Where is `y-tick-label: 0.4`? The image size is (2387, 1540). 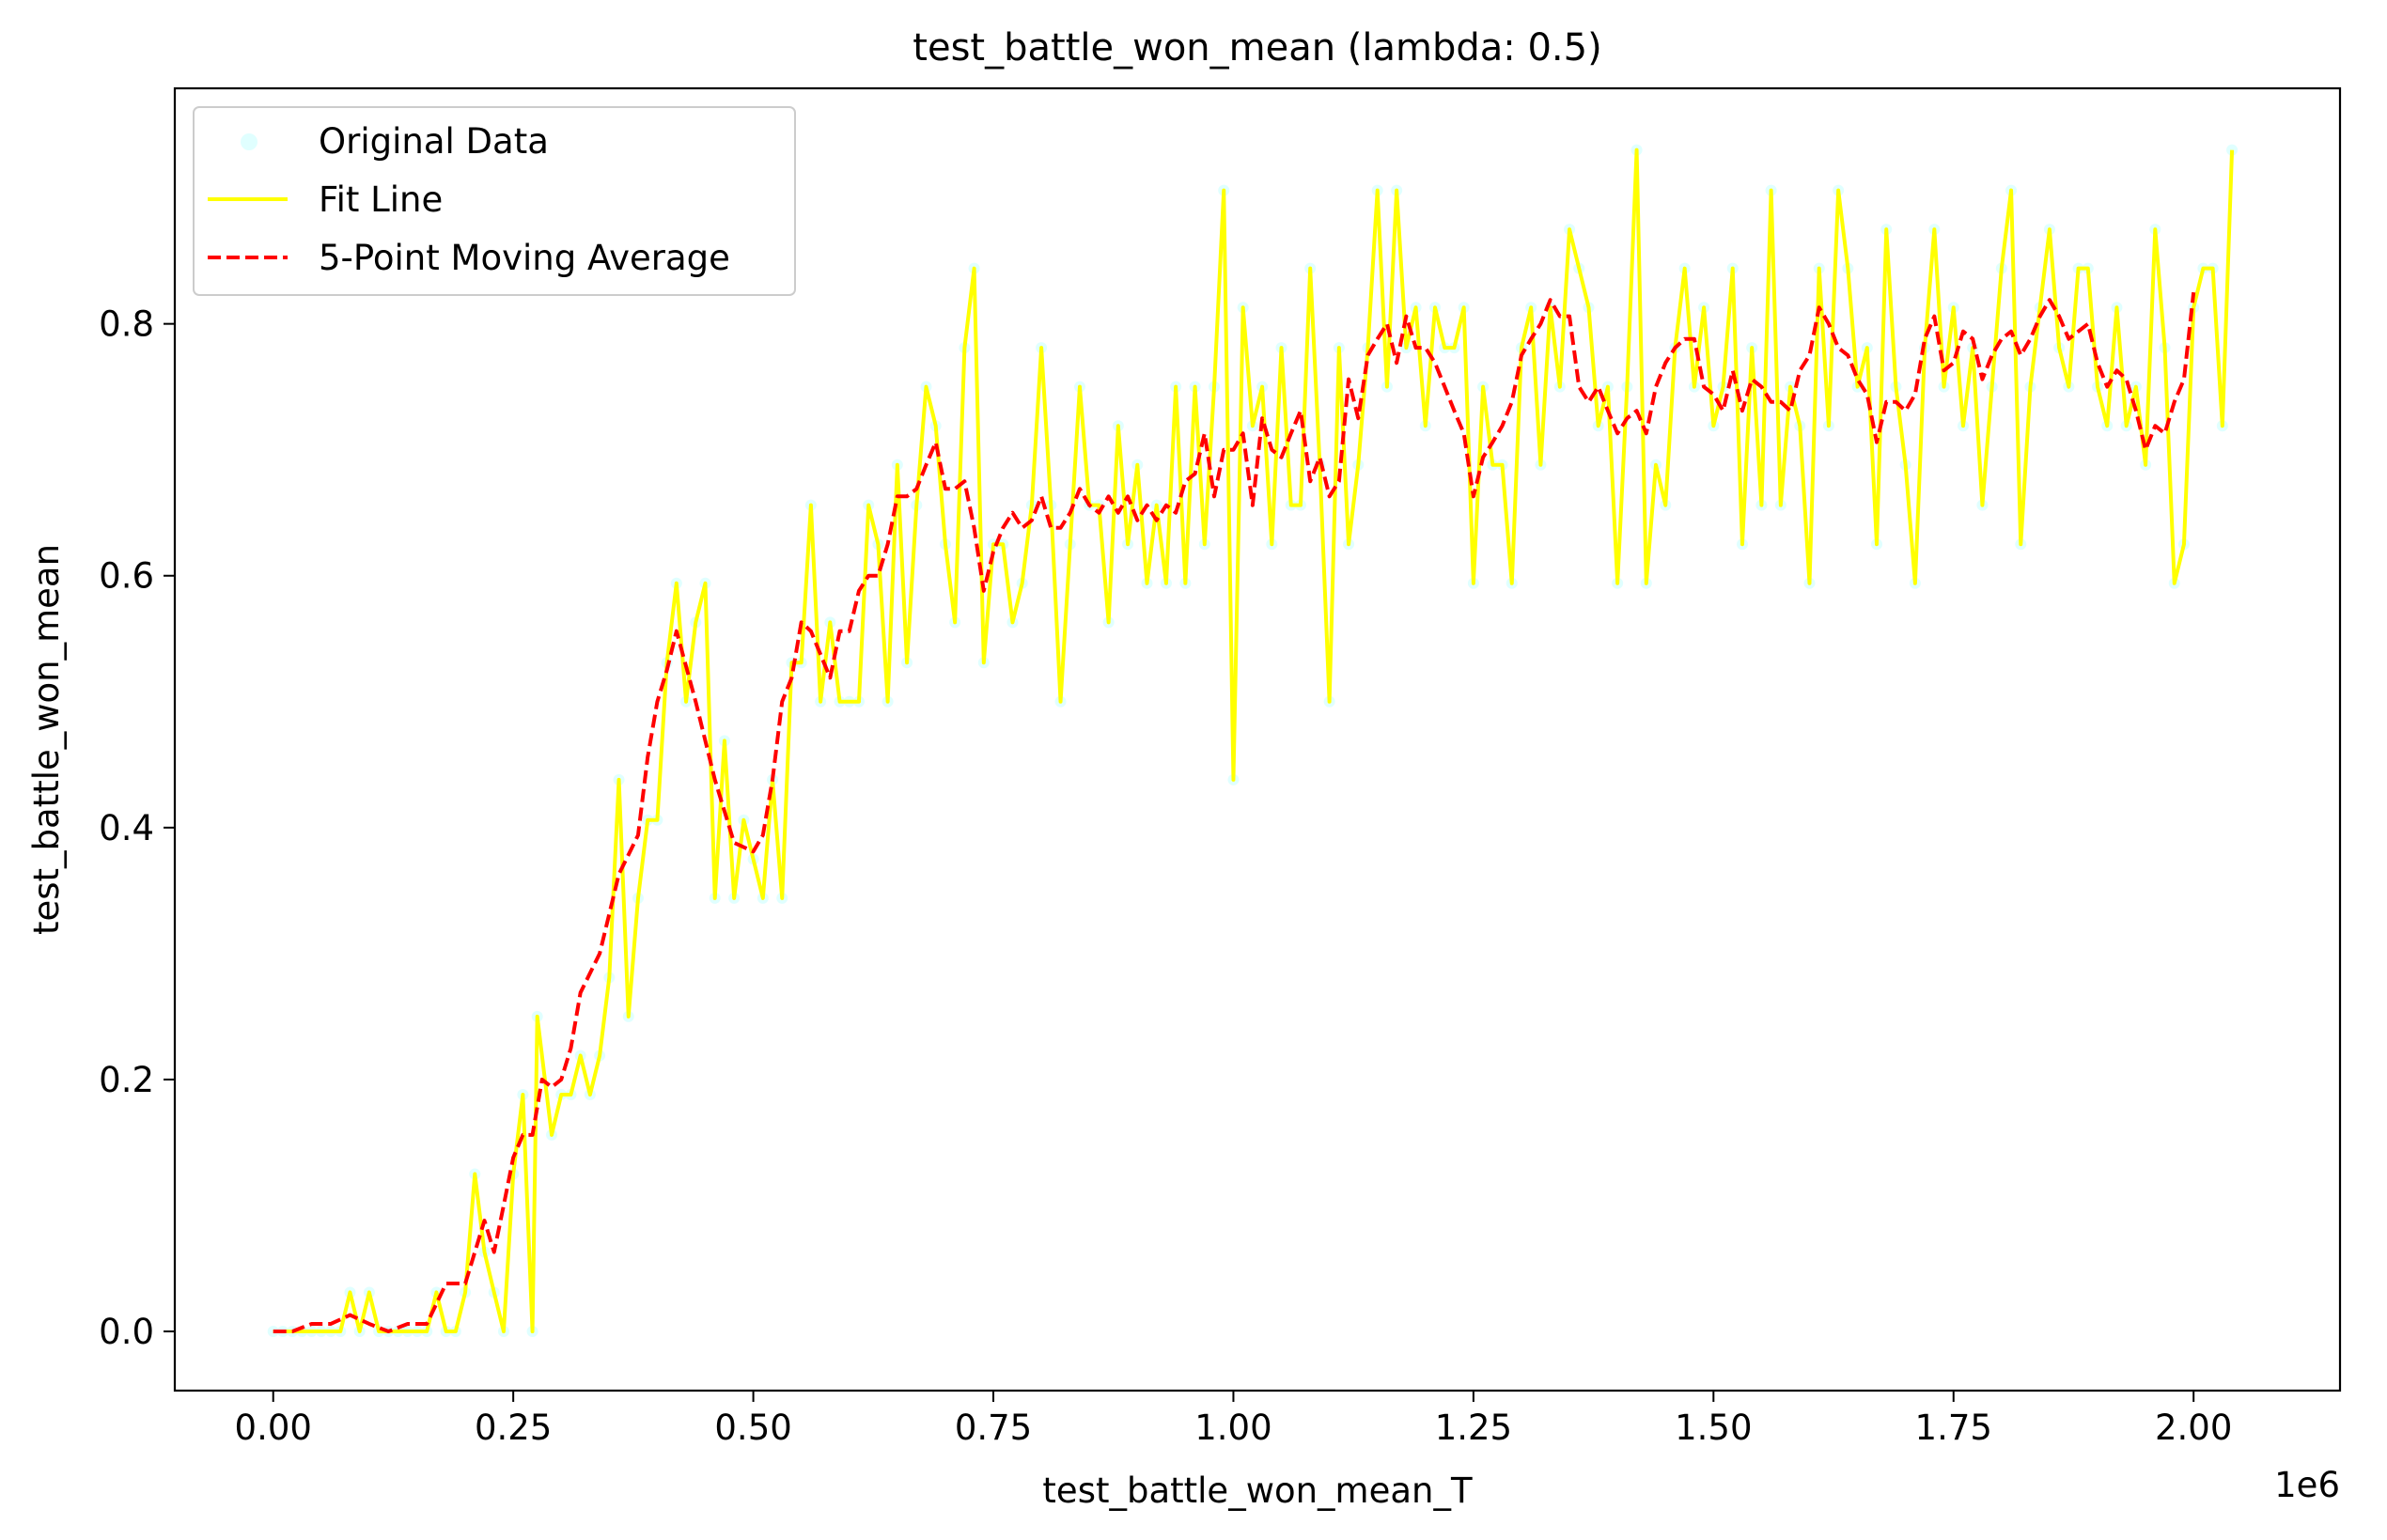 y-tick-label: 0.4 is located at coordinates (126, 828).